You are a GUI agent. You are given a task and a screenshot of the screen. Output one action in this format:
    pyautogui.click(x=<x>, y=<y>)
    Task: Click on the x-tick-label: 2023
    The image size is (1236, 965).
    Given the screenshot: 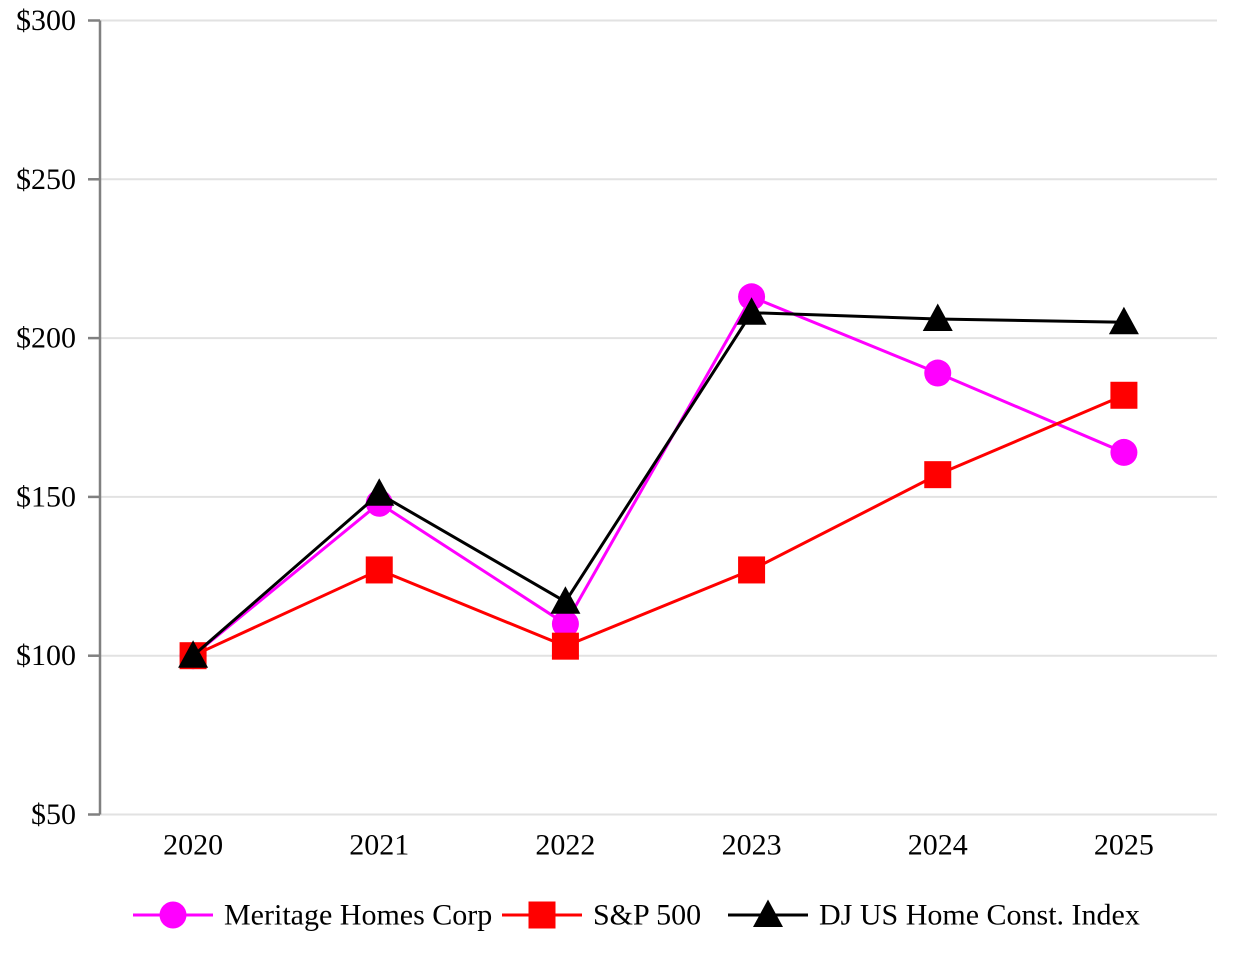 What is the action you would take?
    pyautogui.click(x=752, y=845)
    